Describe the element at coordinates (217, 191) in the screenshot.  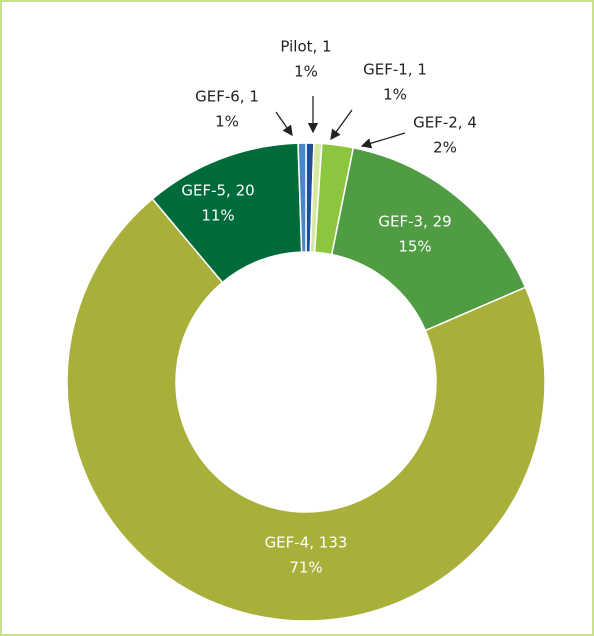
I see `segment-label: GEF-5, 20` at that location.